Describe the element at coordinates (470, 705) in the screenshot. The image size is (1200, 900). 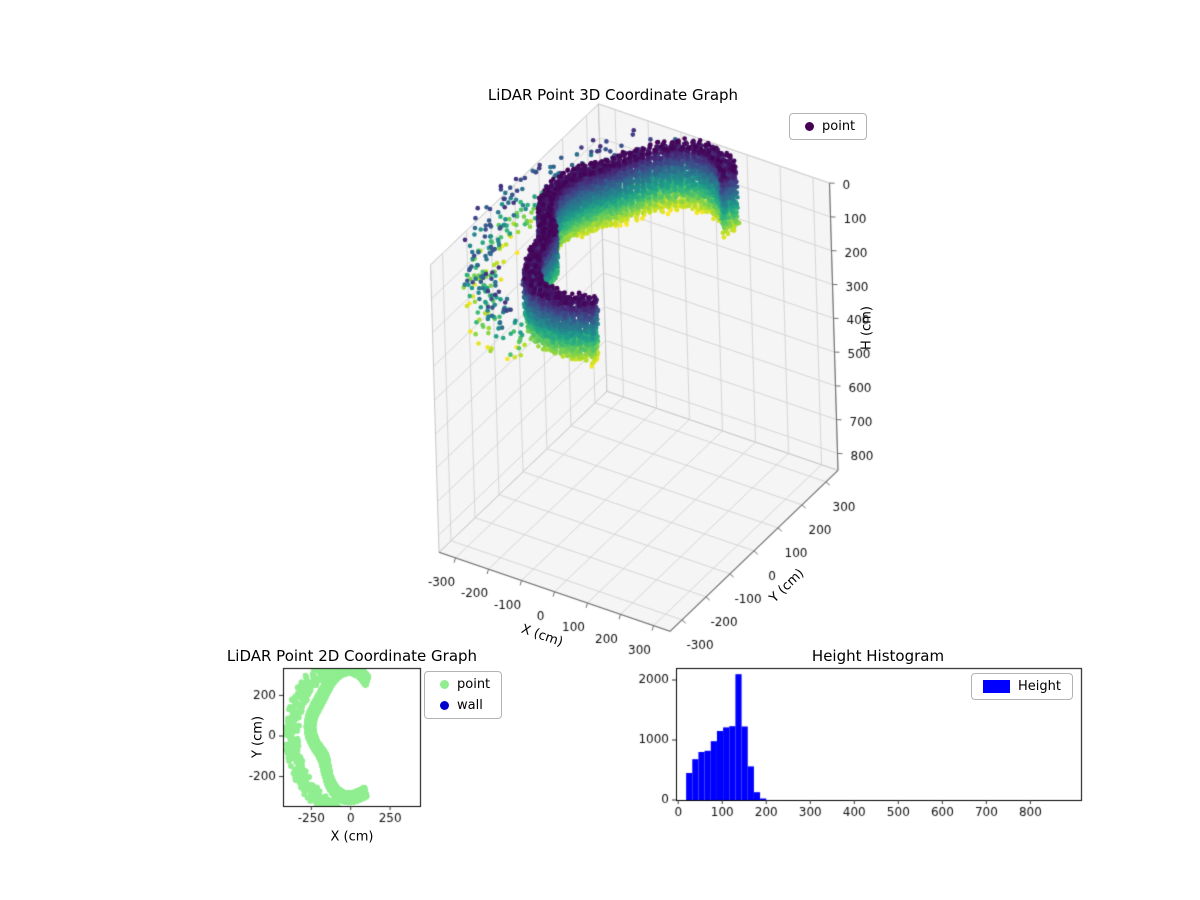
I see `legend-label-wall-2d: wall` at that location.